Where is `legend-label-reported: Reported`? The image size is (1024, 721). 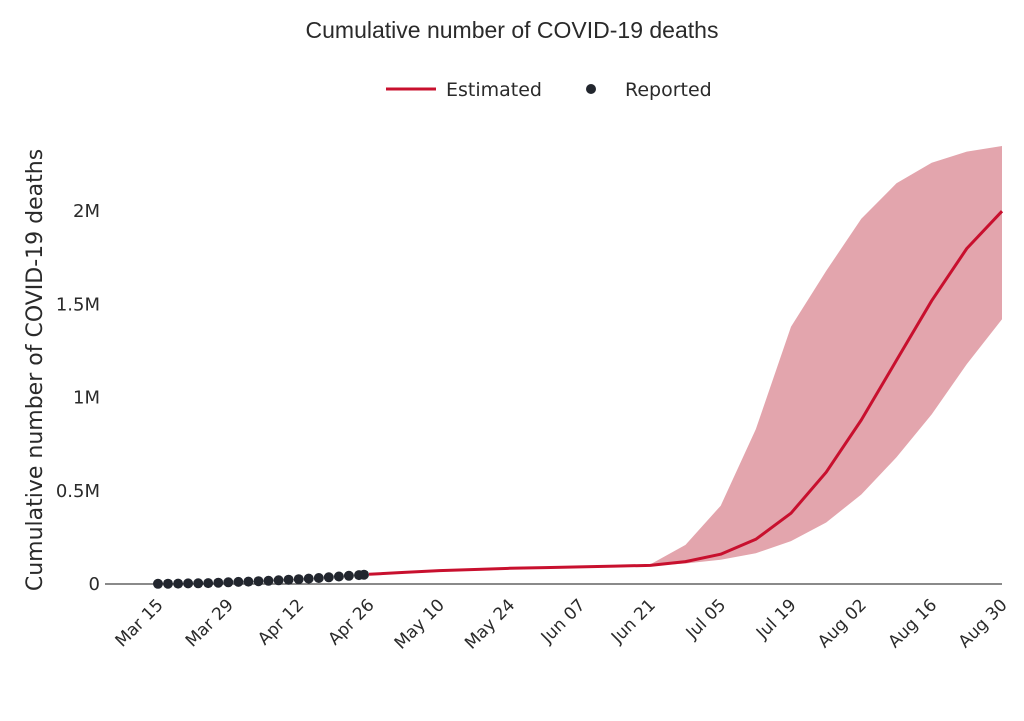 legend-label-reported: Reported is located at coordinates (668, 90).